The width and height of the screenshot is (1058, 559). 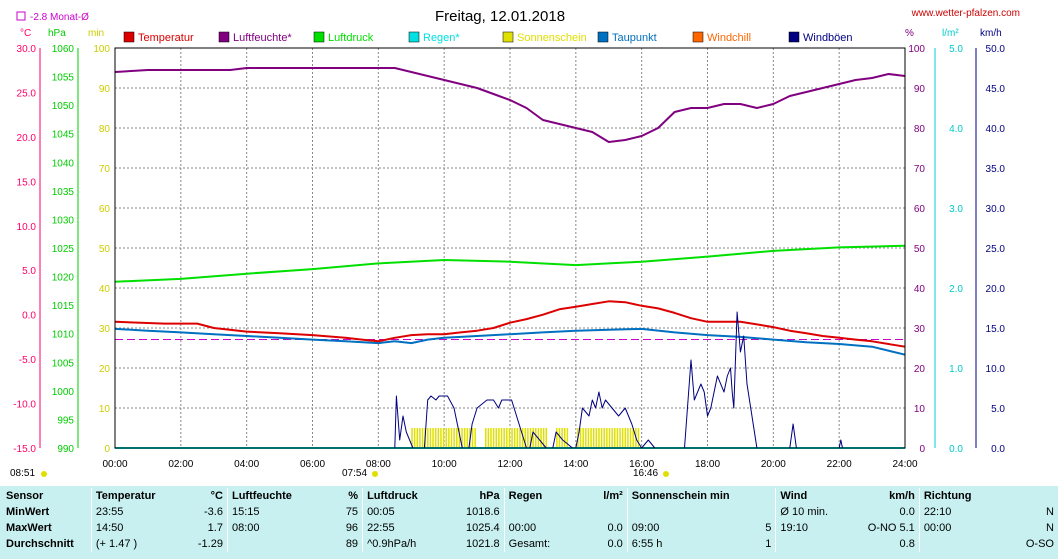 I want to click on temp-tick-label: 10.0, so click(x=27, y=227).